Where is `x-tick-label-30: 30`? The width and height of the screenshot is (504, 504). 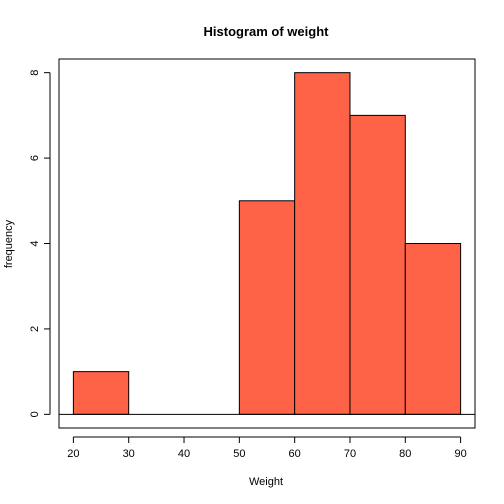 x-tick-label-30: 30 is located at coordinates (129, 454).